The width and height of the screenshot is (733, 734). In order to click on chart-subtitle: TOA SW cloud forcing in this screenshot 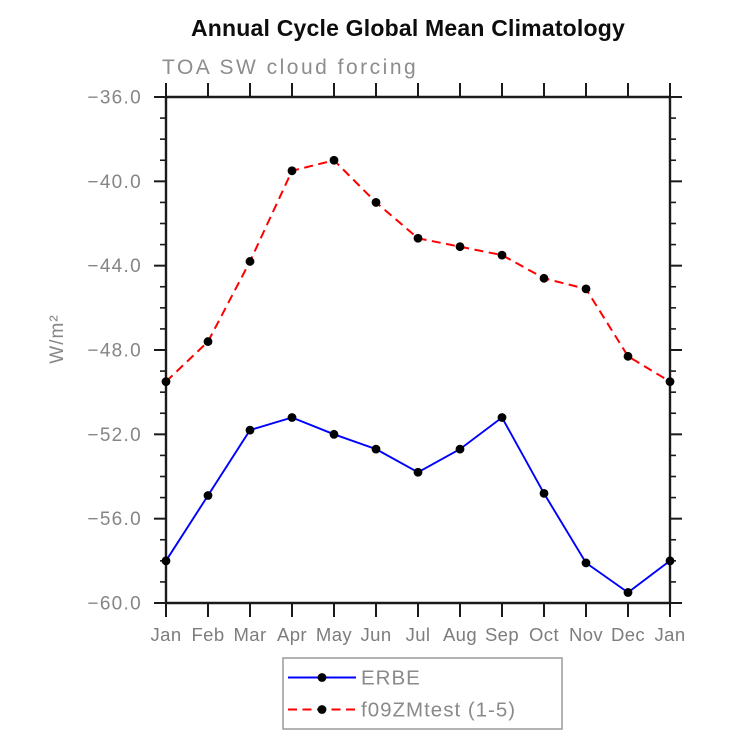, I will do `click(290, 67)`.